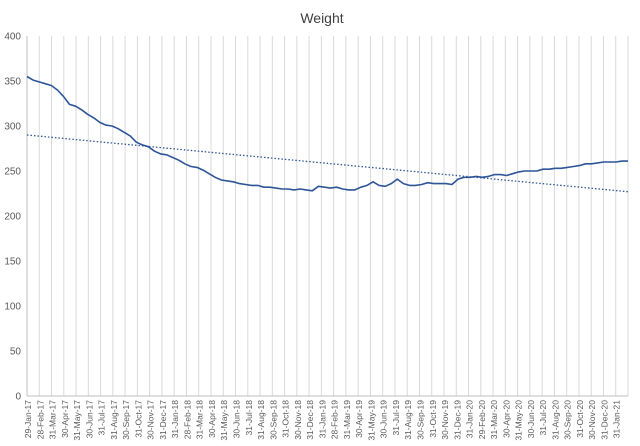 The height and width of the screenshot is (446, 640). I want to click on x-tick-label: 30-Apr-18, so click(212, 419).